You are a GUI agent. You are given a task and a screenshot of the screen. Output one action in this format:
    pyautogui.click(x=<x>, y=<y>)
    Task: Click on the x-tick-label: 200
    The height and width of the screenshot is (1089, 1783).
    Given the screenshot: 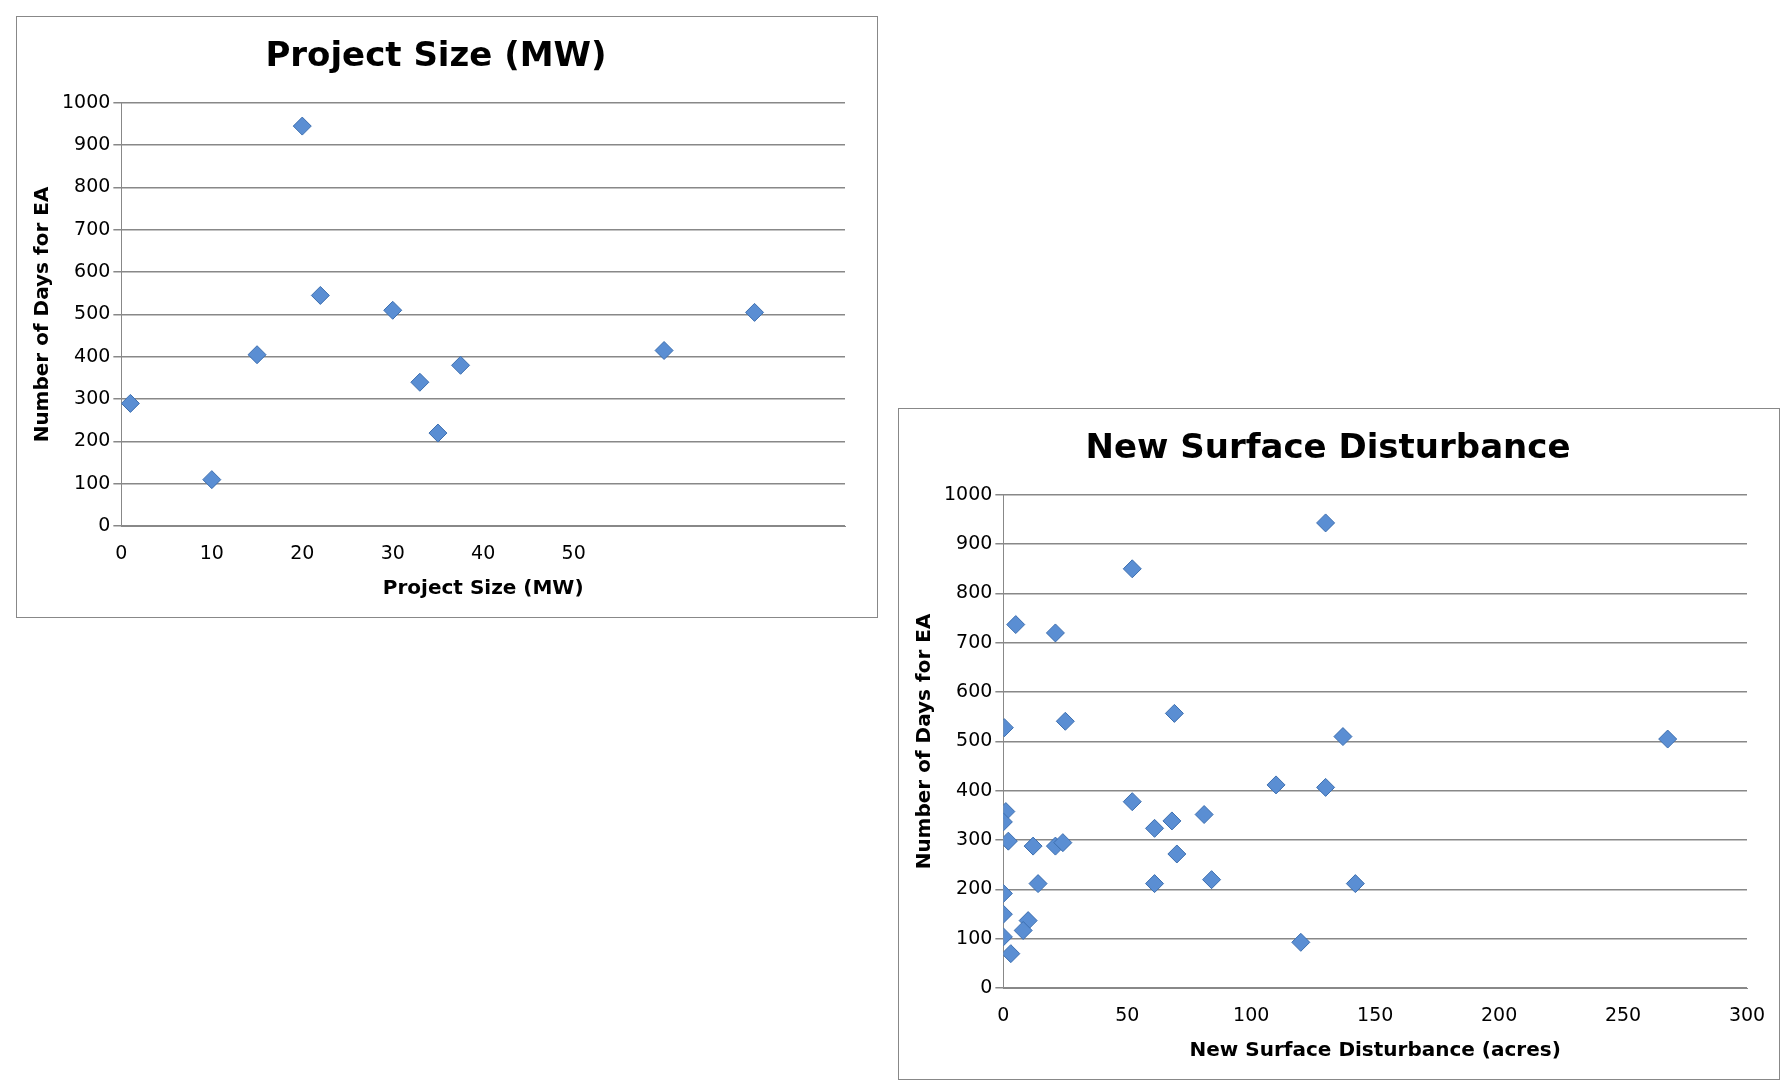 What is the action you would take?
    pyautogui.click(x=1499, y=1013)
    